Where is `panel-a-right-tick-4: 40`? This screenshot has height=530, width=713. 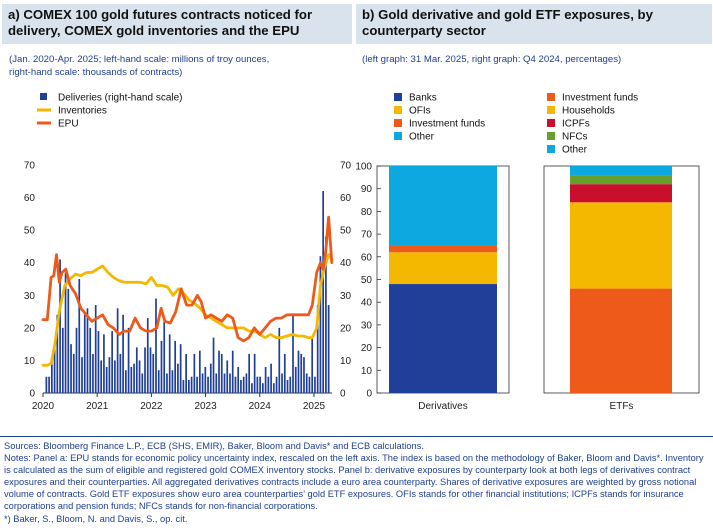
panel-a-right-tick-4: 40 is located at coordinates (346, 263).